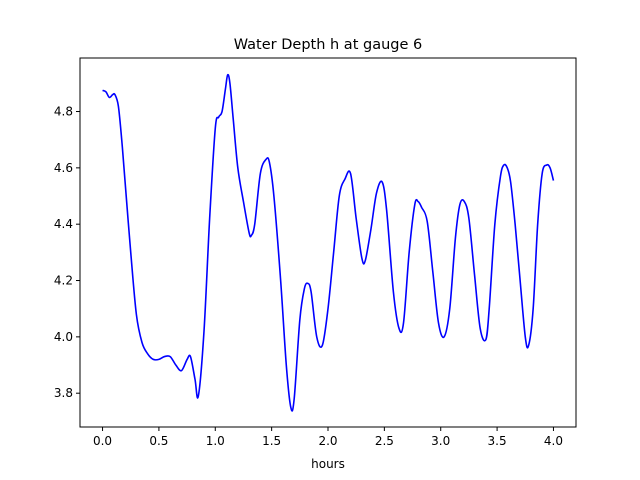  I want to click on x-tick-label: 1.5, so click(271, 441).